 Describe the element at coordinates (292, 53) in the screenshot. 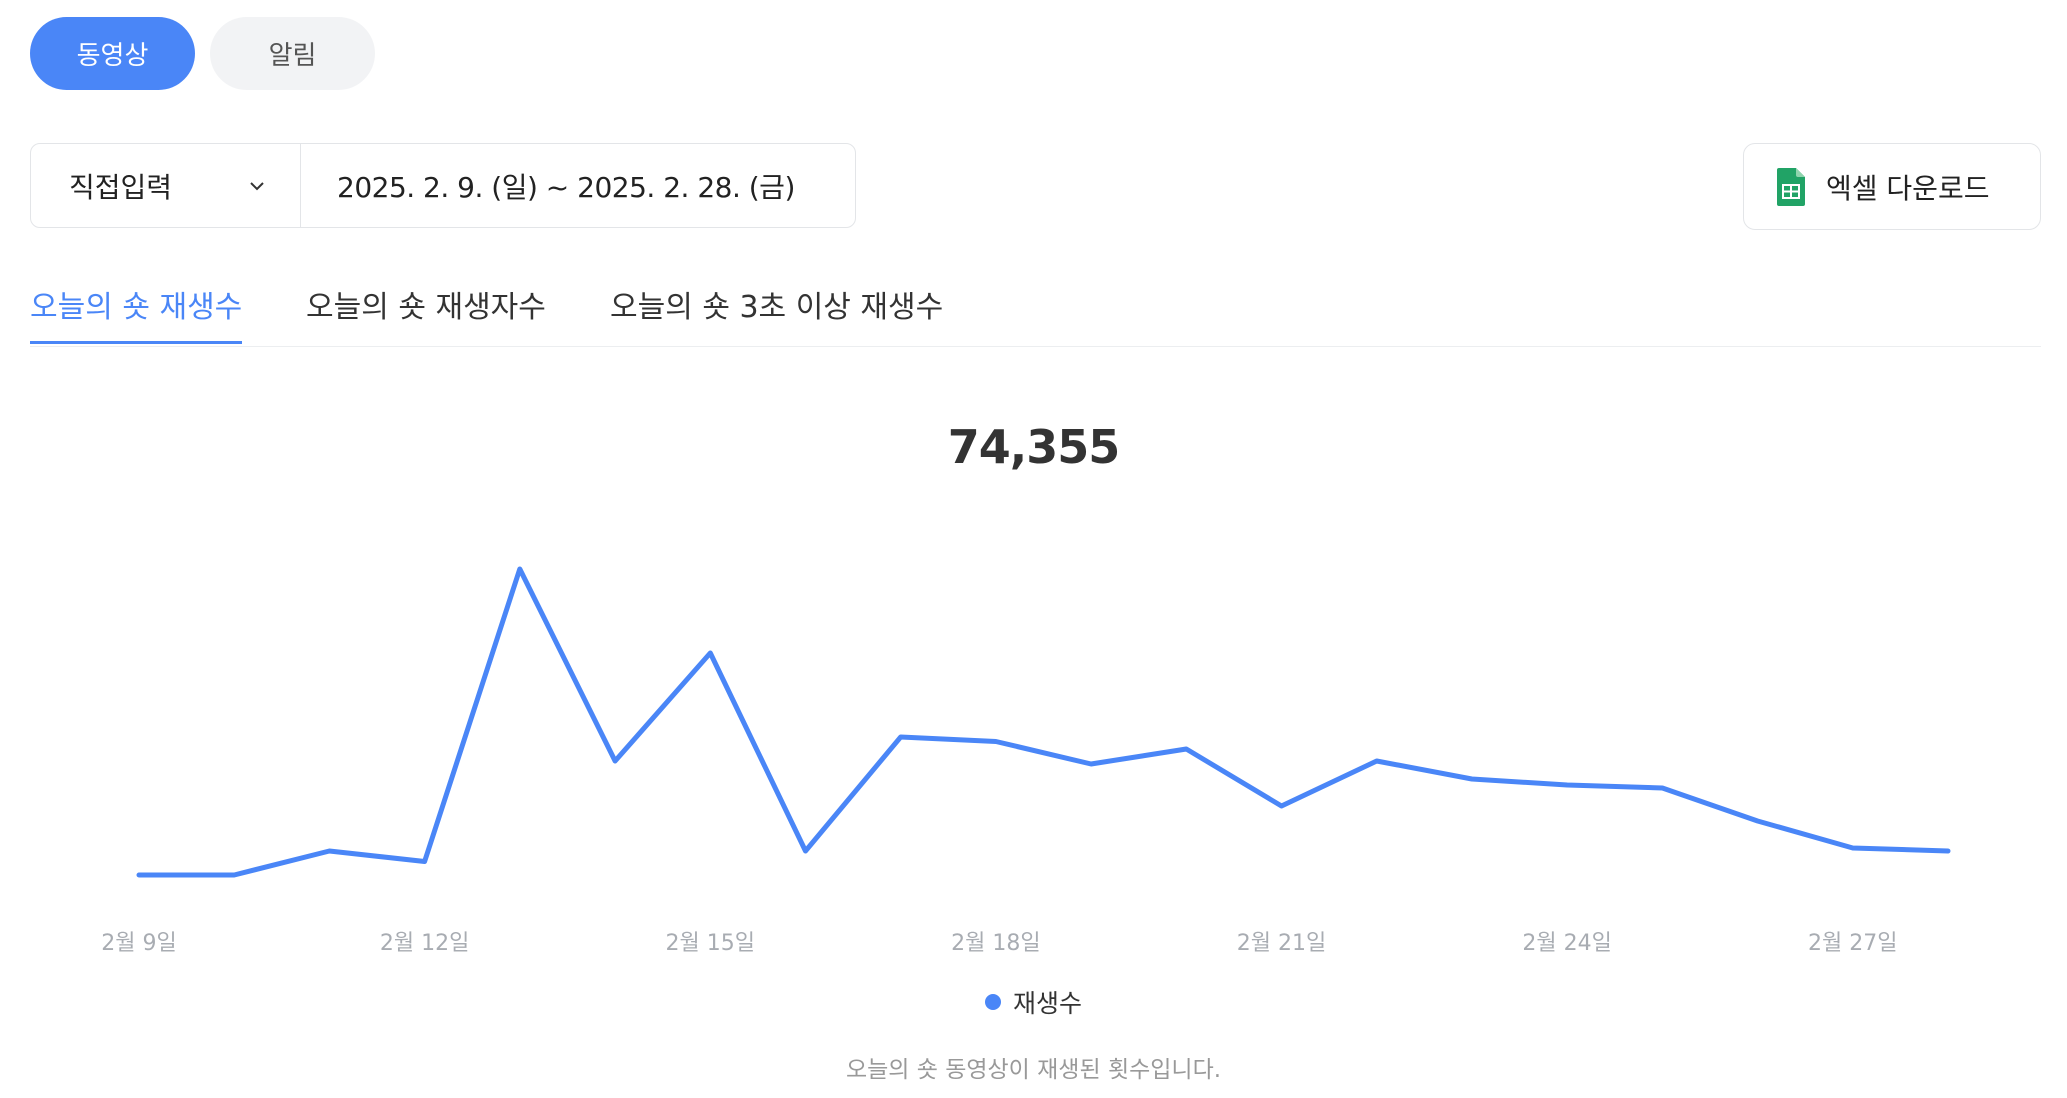

I see `segment-notification-button: 알림` at that location.